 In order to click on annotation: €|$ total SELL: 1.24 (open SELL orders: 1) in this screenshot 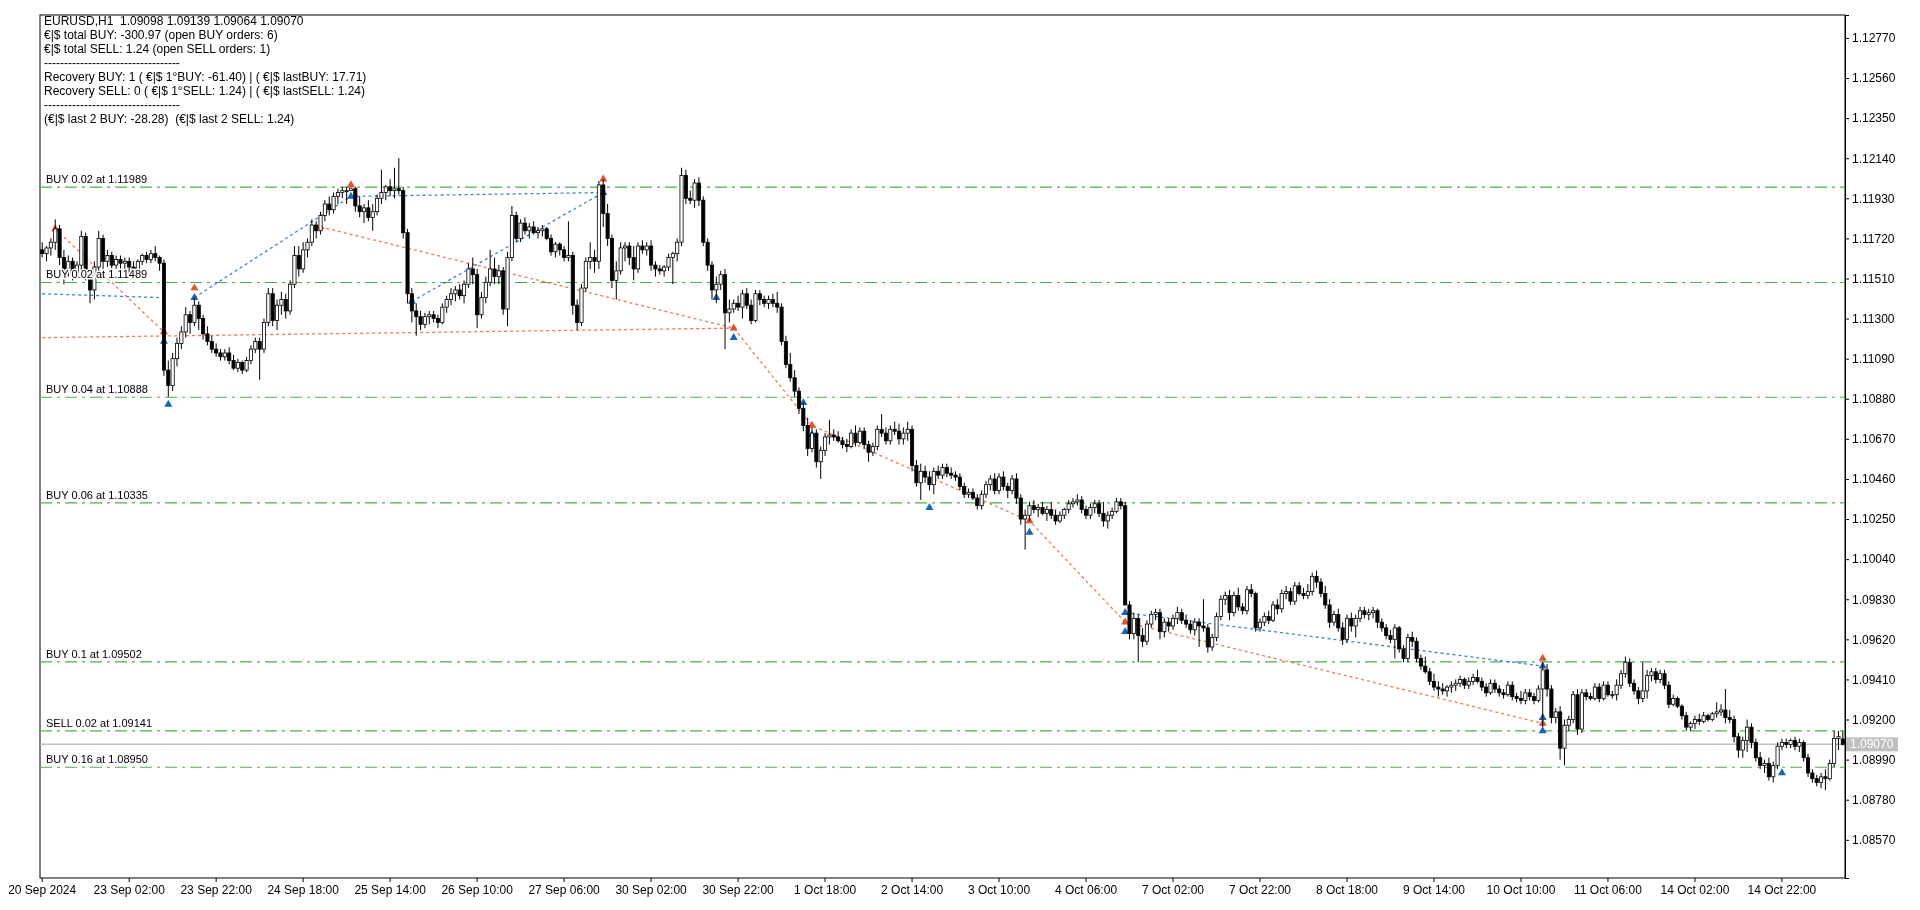, I will do `click(157, 49)`.